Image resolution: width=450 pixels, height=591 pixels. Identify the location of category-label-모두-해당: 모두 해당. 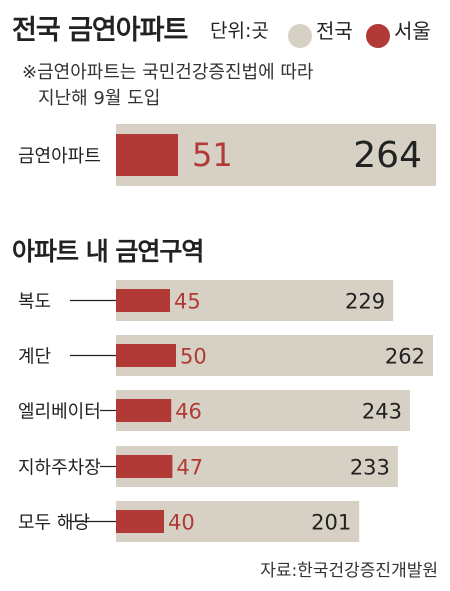
(54, 523).